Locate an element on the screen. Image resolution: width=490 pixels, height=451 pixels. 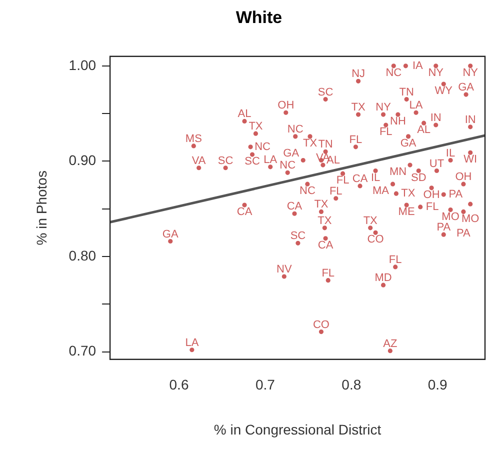
data-label: MD is located at coordinates (383, 278).